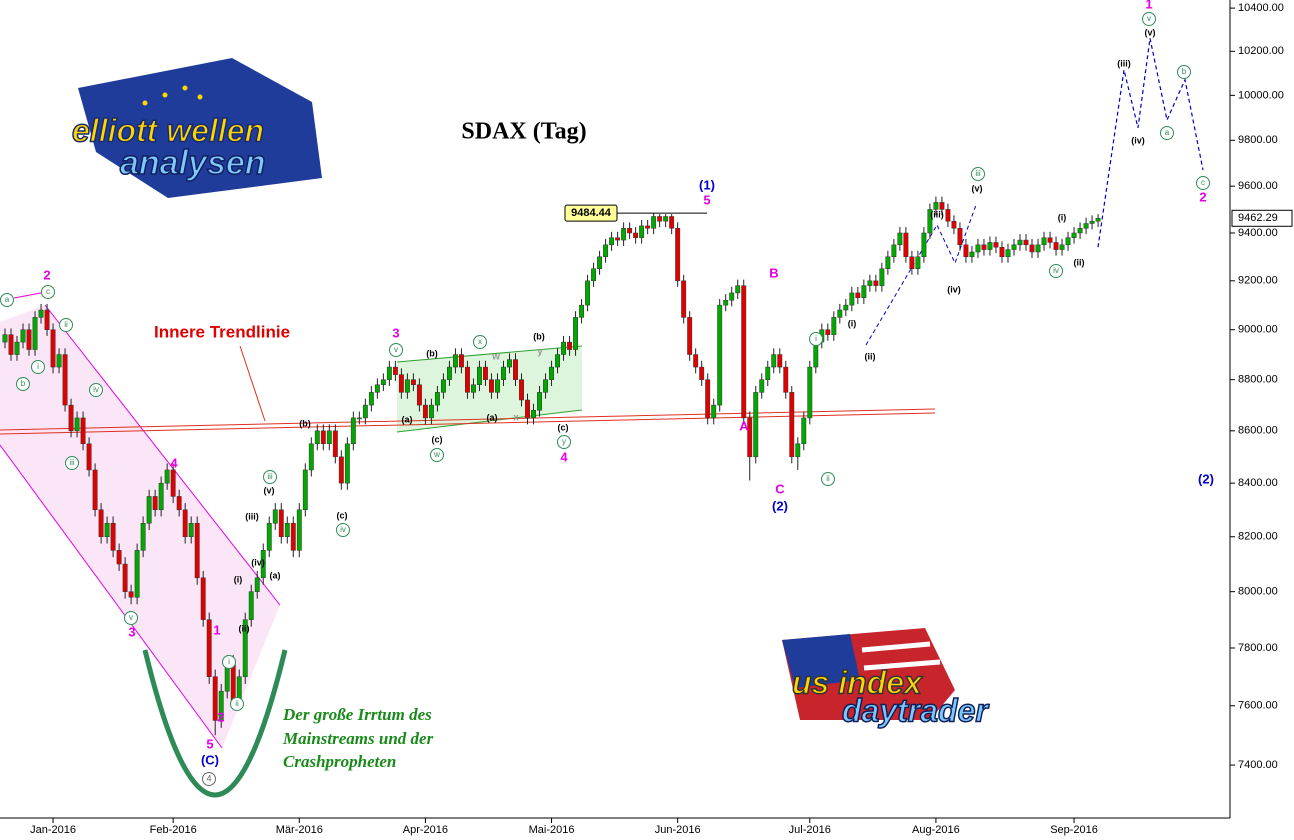 This screenshot has height=840, width=1294. Describe the element at coordinates (821, 661) in the screenshot. I see `logo-canton` at that location.